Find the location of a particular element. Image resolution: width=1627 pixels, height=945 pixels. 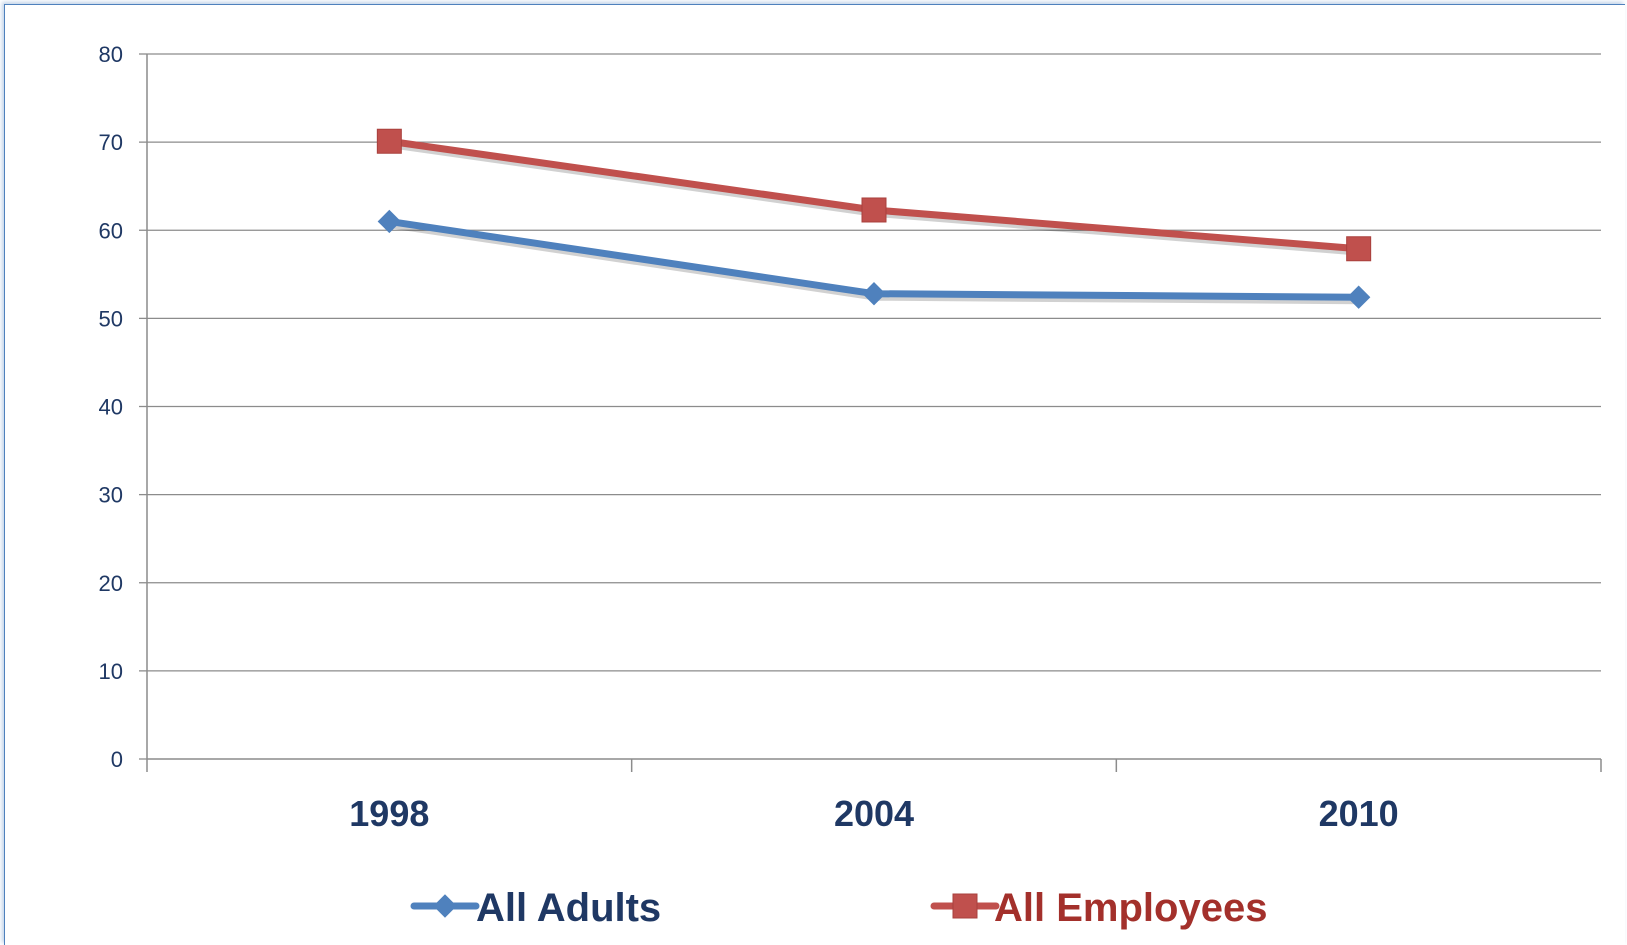

x-tick-label-2004: 2004 is located at coordinates (874, 813).